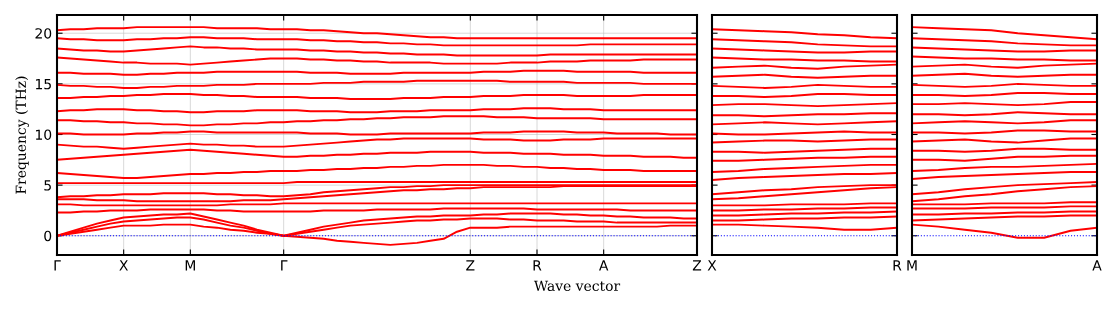  What do you see at coordinates (47, 185) in the screenshot?
I see `y-tick-label: 5` at bounding box center [47, 185].